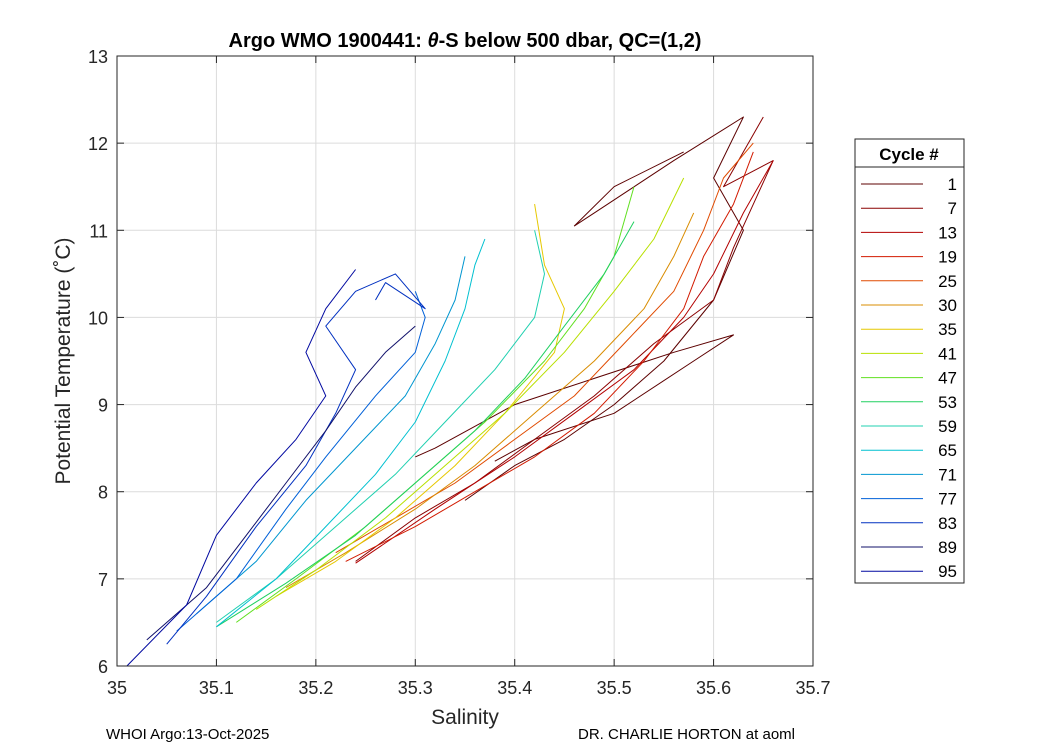 This screenshot has height=750, width=1050. What do you see at coordinates (947, 329) in the screenshot?
I see `legend-label: 35` at bounding box center [947, 329].